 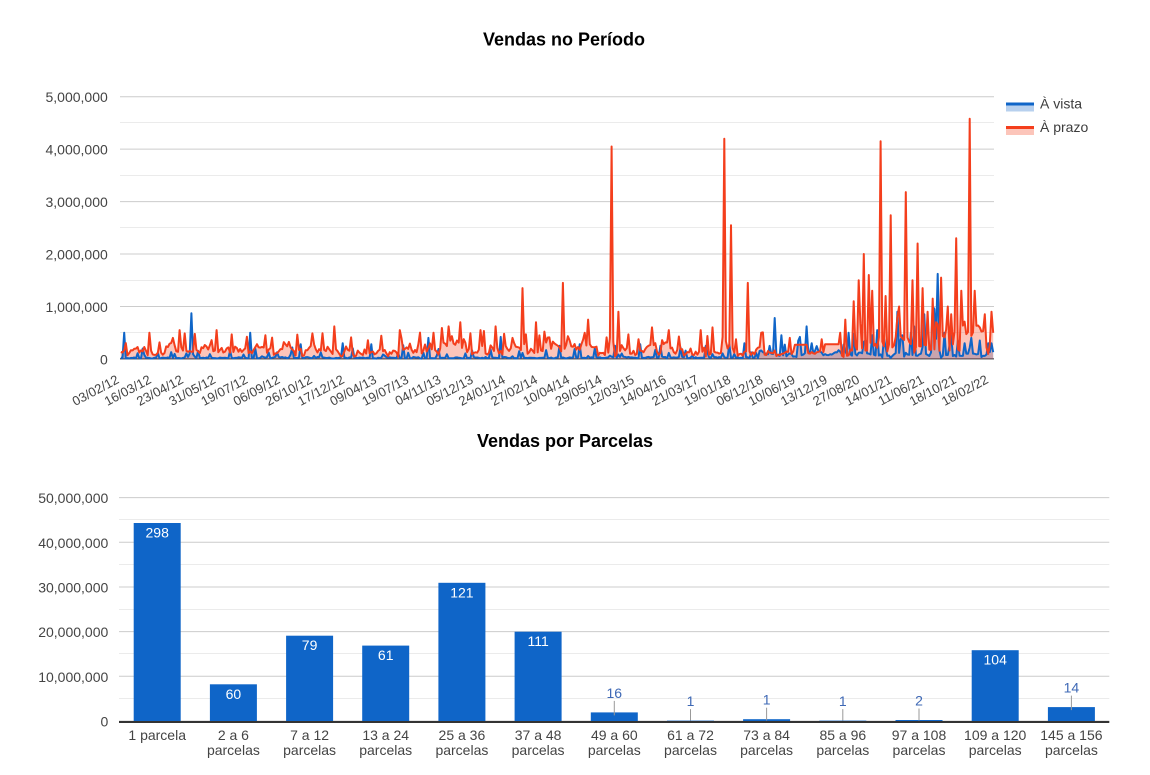 What do you see at coordinates (690, 735) in the screenshot?
I see `svg-text: 61 a 72` at bounding box center [690, 735].